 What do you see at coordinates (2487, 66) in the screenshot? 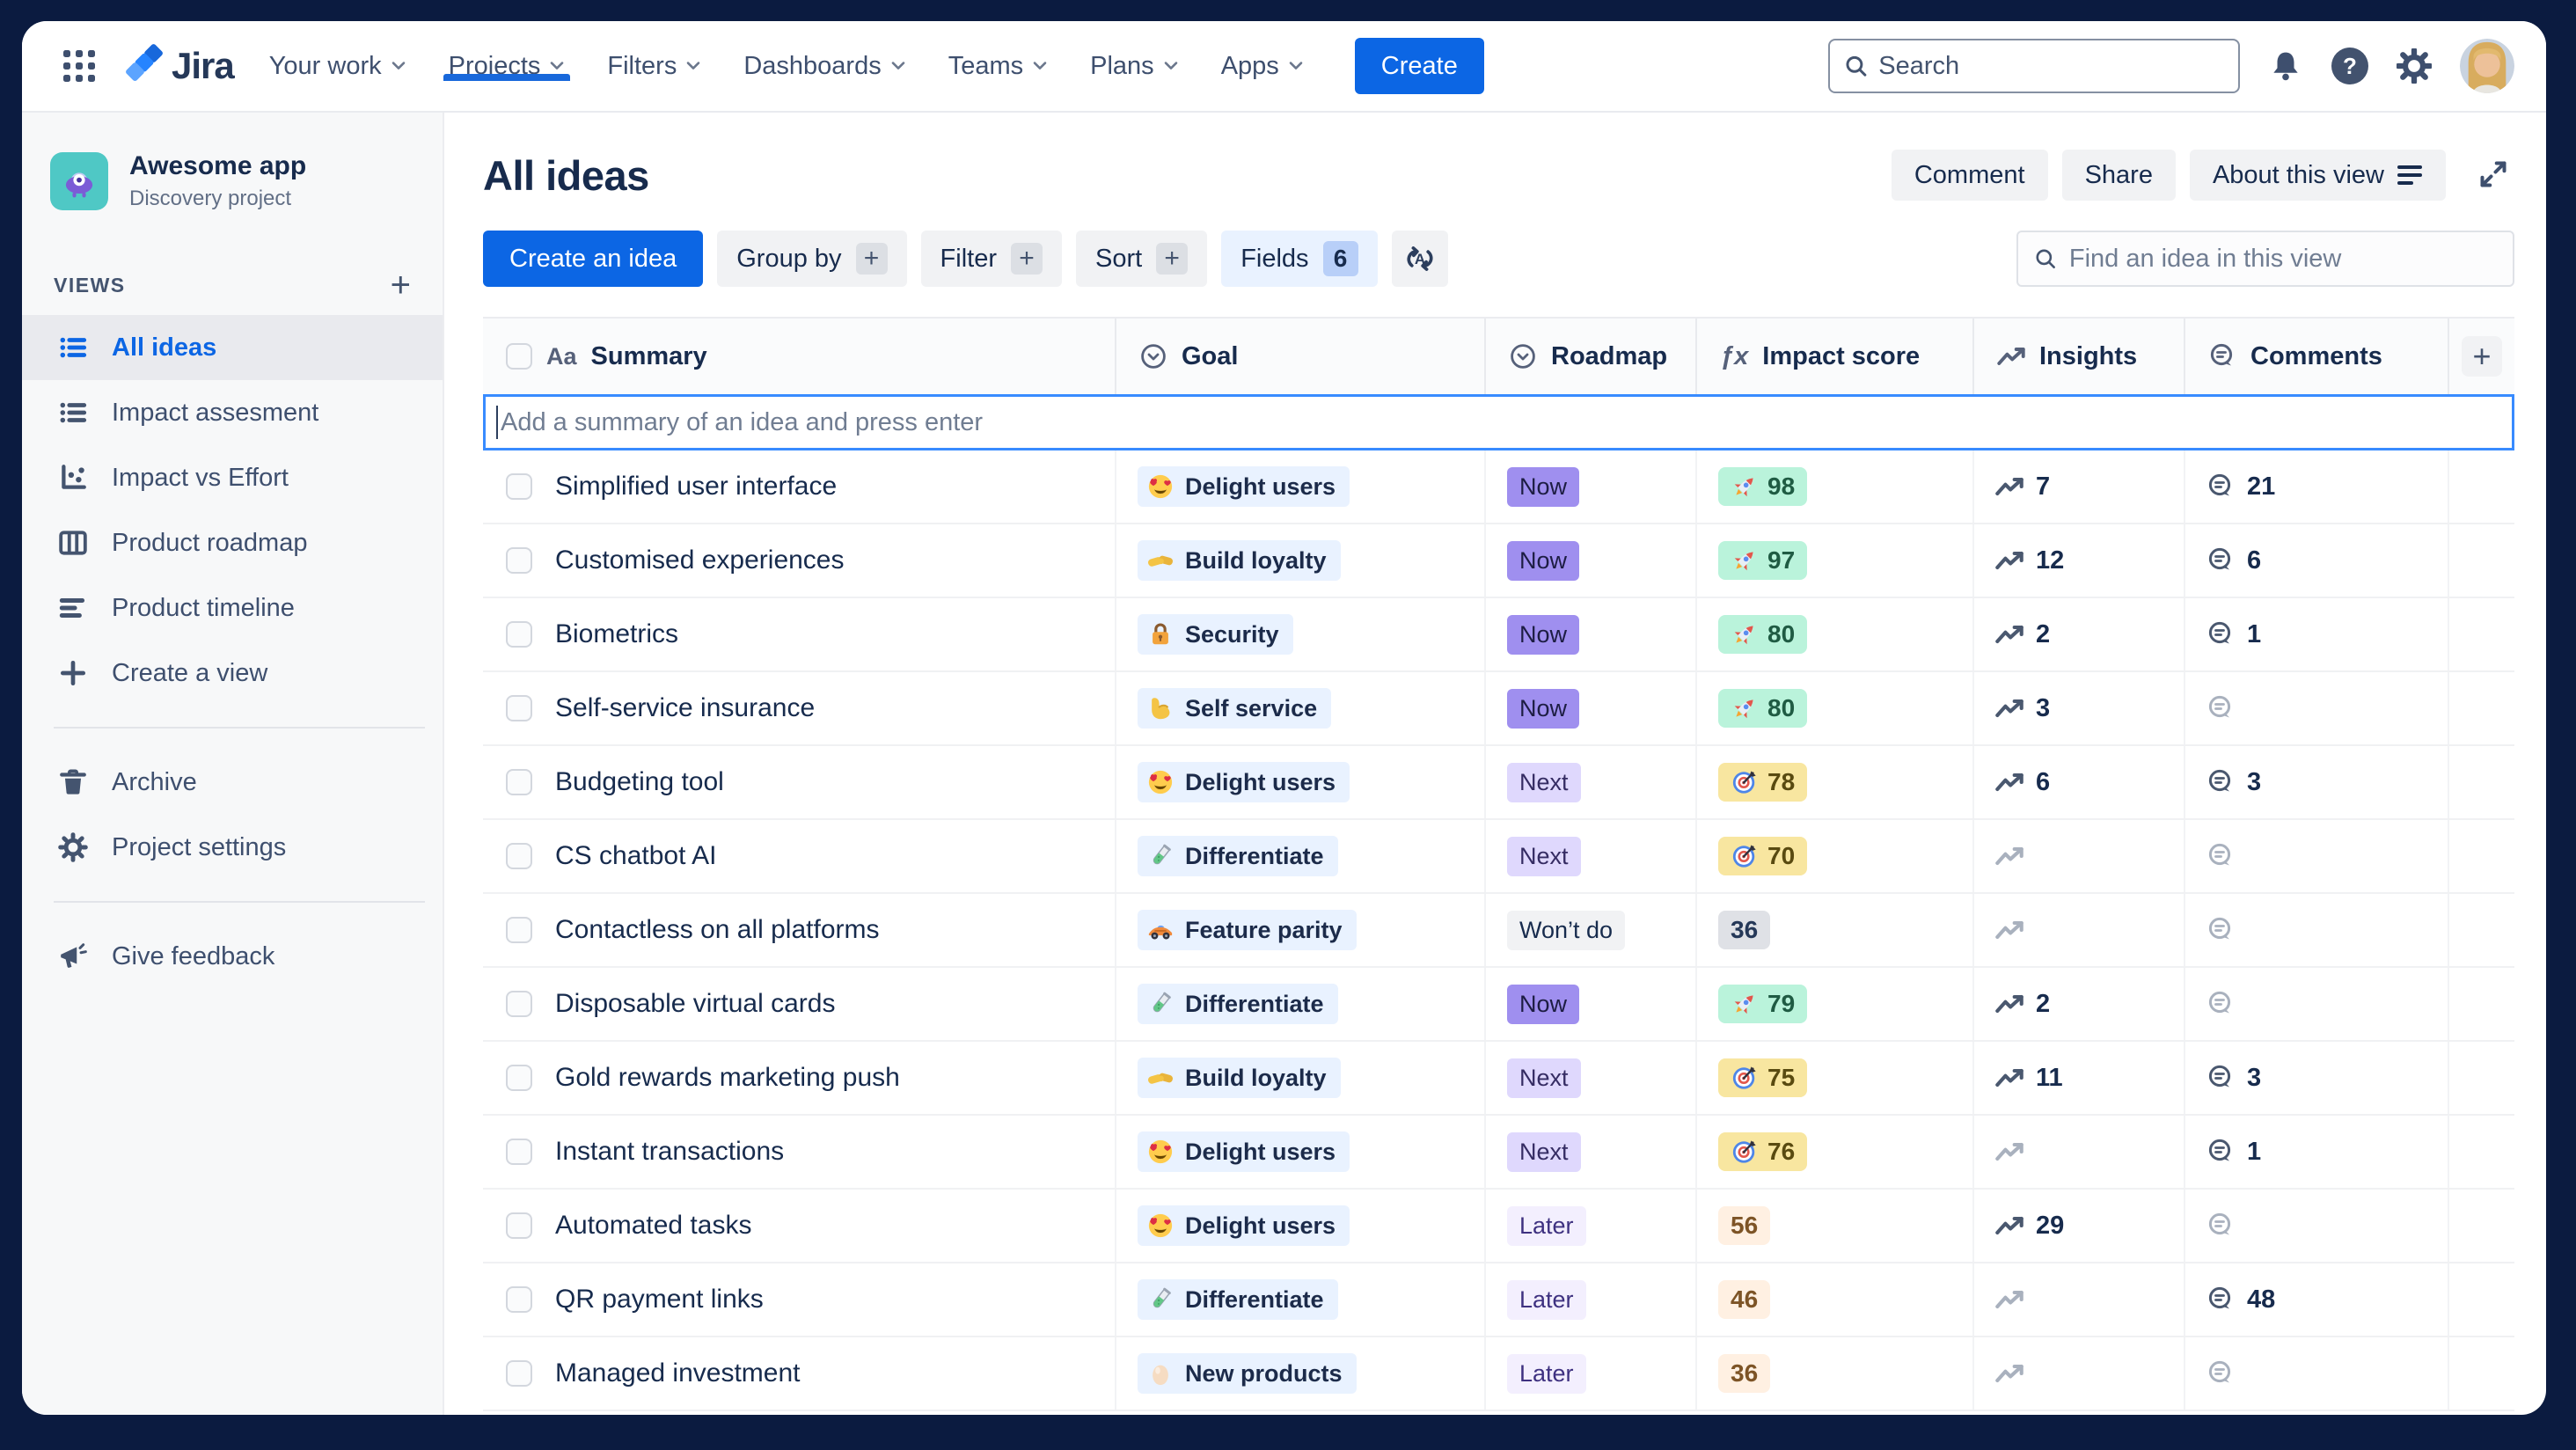
I see `user-avatar` at bounding box center [2487, 66].